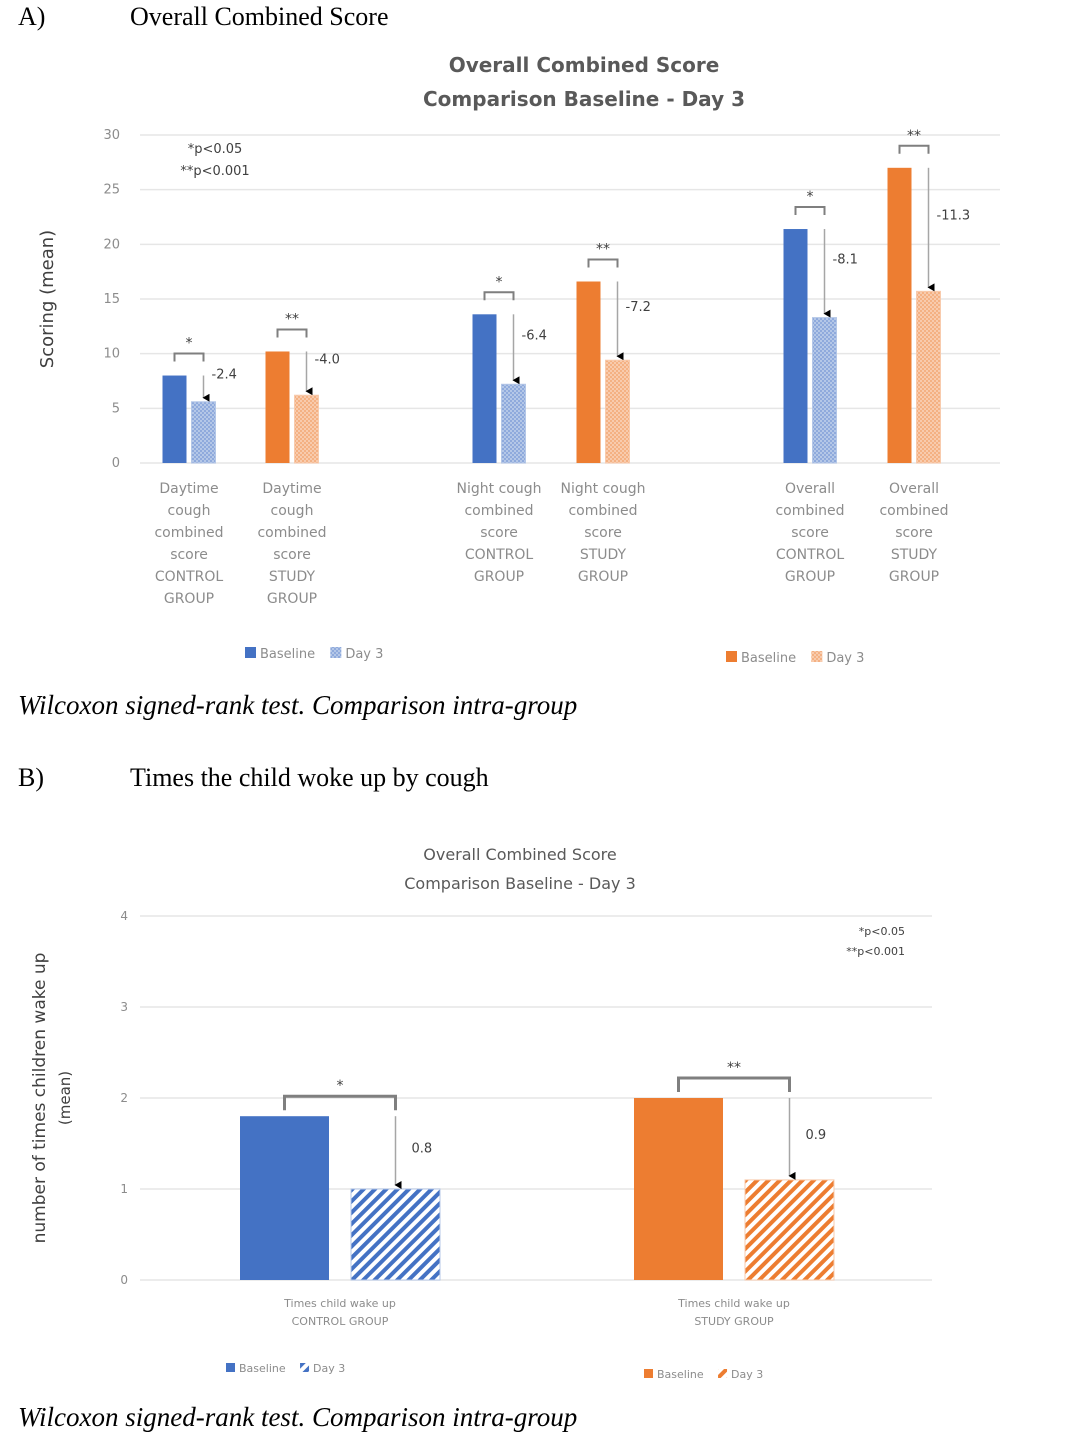  Describe the element at coordinates (124, 1280) in the screenshot. I see `chart-1-y-tick-label: 0` at that location.